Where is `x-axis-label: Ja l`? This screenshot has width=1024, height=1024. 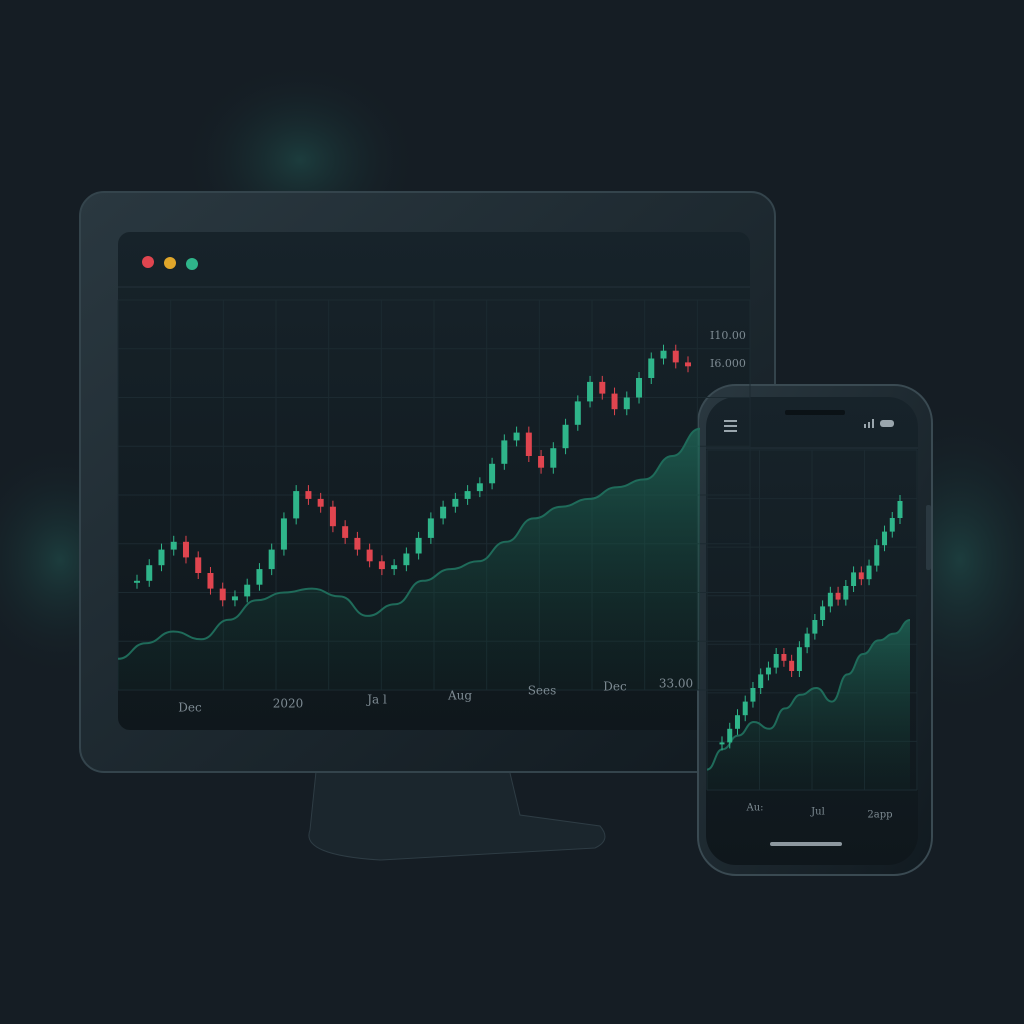
x-axis-label: Ja l is located at coordinates (376, 700).